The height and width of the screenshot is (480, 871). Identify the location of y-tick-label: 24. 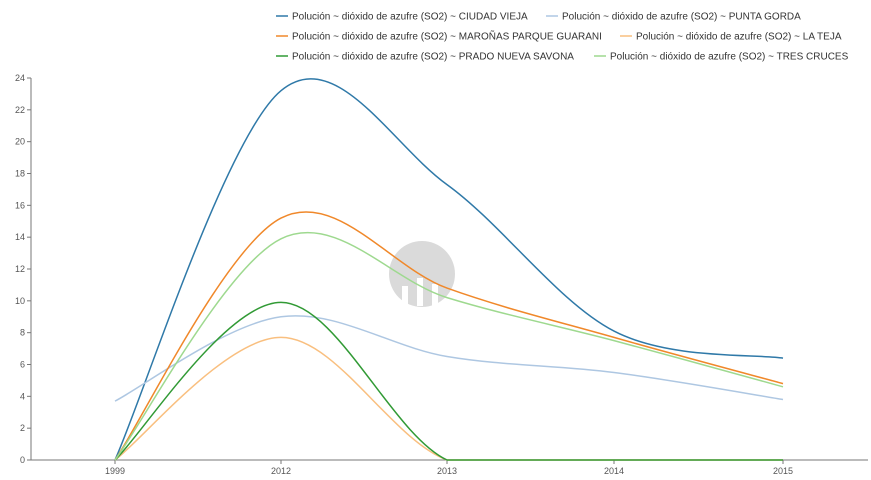
(20, 78).